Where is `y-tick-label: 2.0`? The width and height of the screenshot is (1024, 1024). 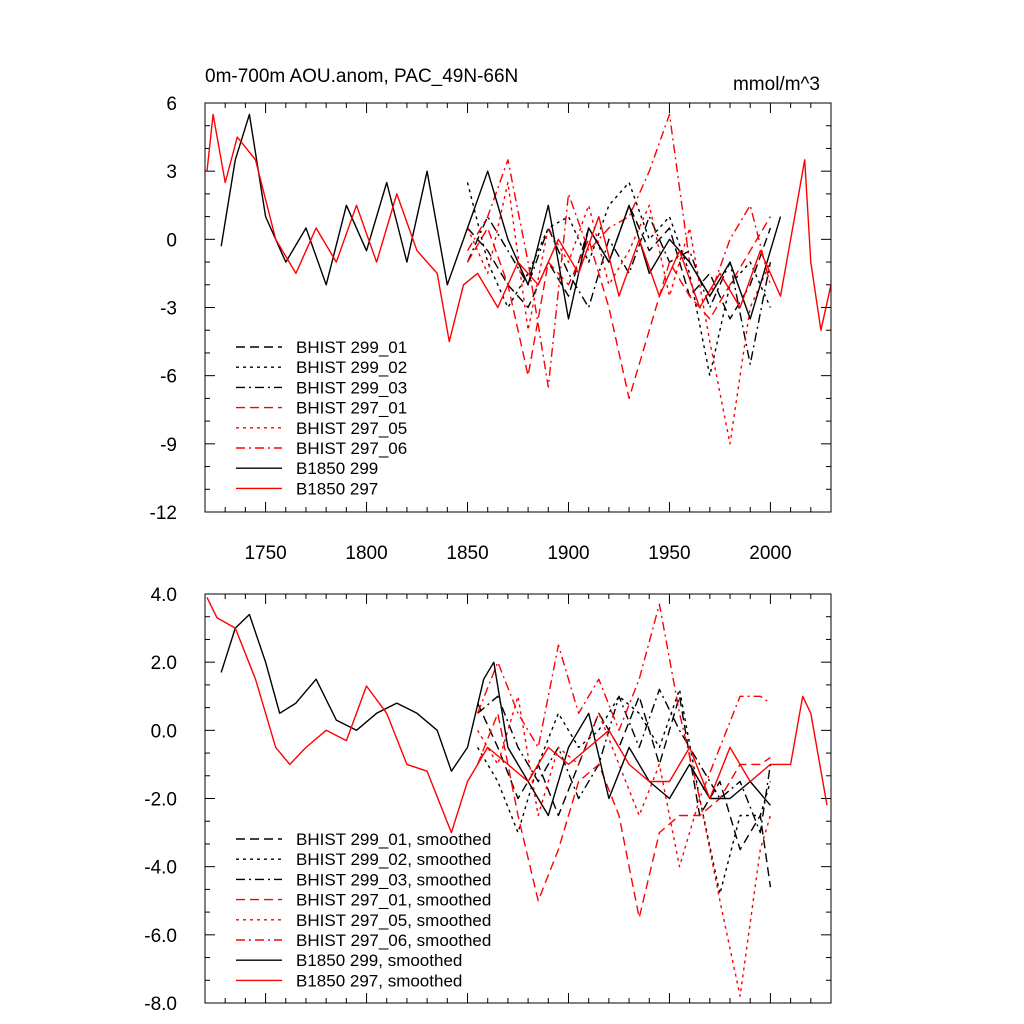
y-tick-label: 2.0 is located at coordinates (164, 663).